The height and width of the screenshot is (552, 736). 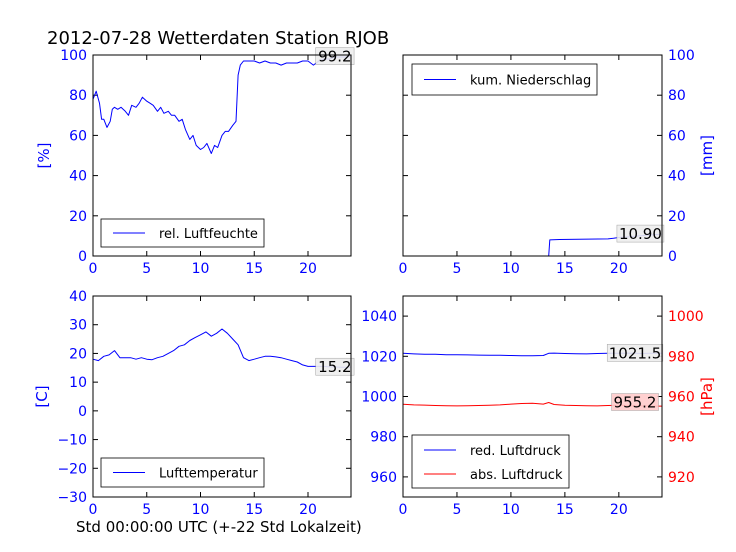 I want to click on figure-xlabel: Std 00:00:00 UTC (+-22 Std Lokalzeit), so click(x=219, y=527).